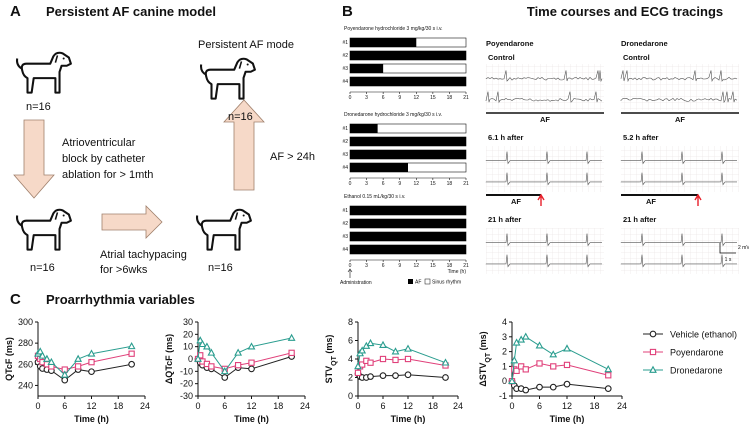  Describe the element at coordinates (102, 299) in the screenshot. I see `panel-c: C Proarrhythmia variables` at that location.